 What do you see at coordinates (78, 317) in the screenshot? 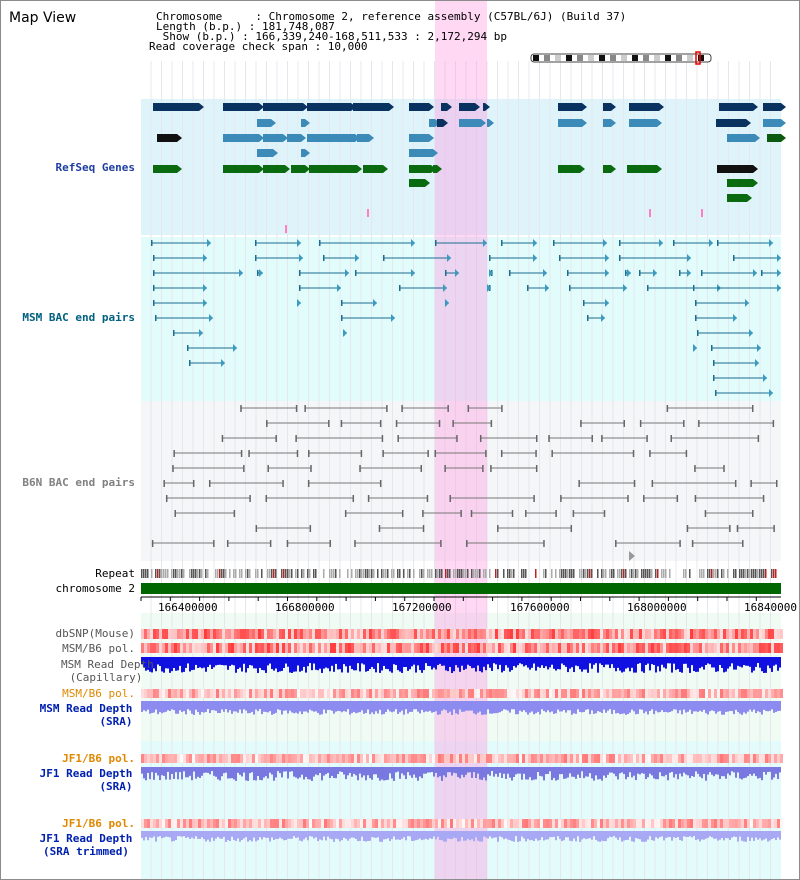
I see `track-label-msm-bac-end-pairs: MSM BAC end pairs` at bounding box center [78, 317].